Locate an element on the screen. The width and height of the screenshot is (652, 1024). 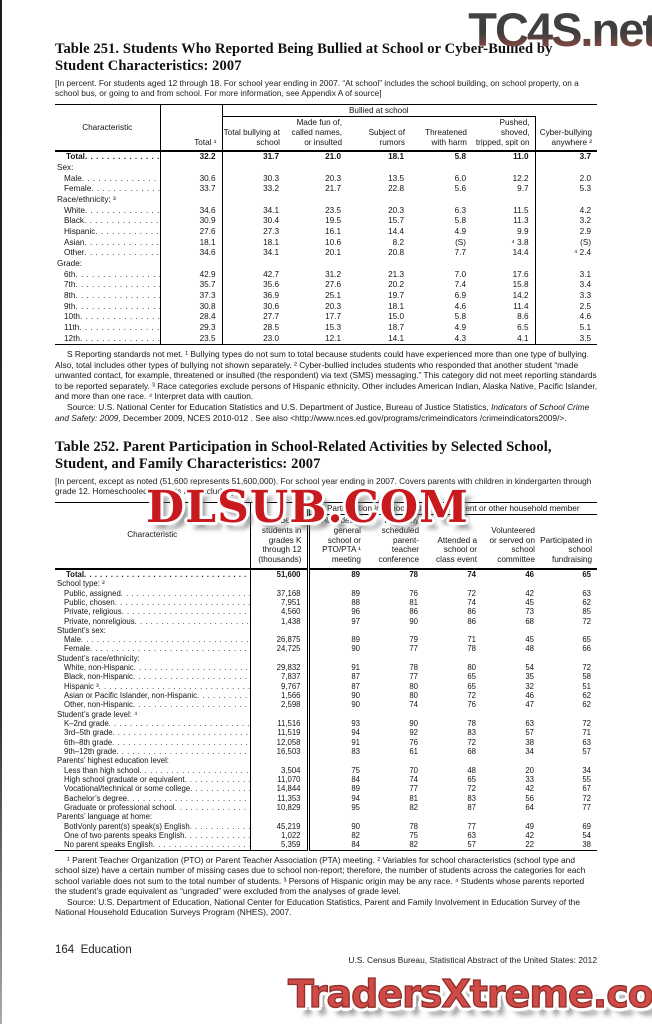
cell-value: 20.8 is located at coordinates (396, 253).